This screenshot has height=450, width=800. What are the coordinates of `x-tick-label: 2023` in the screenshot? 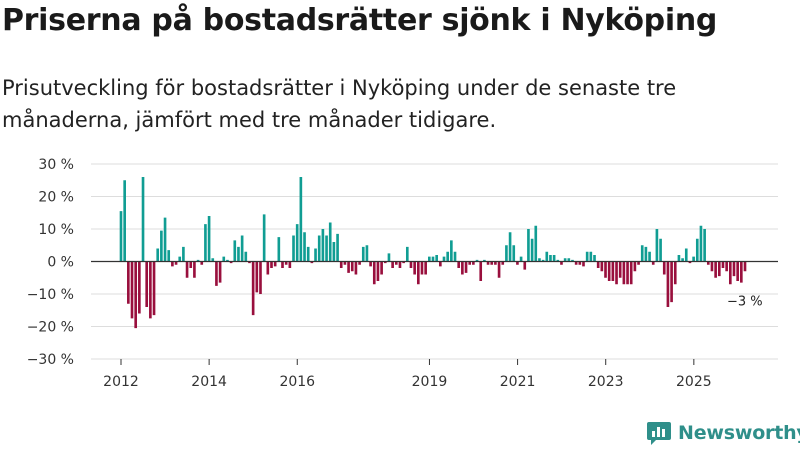 It's located at (606, 382).